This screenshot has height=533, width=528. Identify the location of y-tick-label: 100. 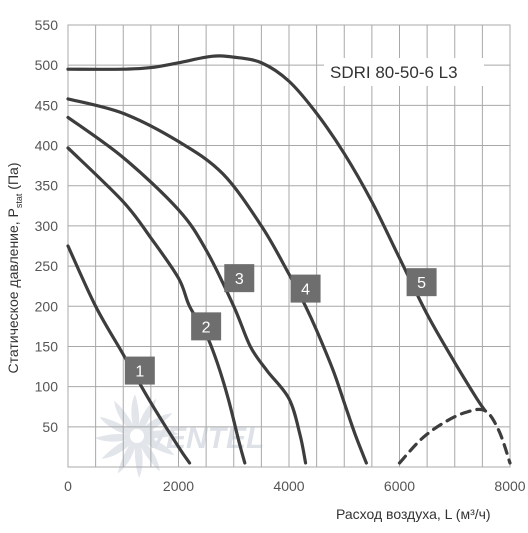
(47, 387).